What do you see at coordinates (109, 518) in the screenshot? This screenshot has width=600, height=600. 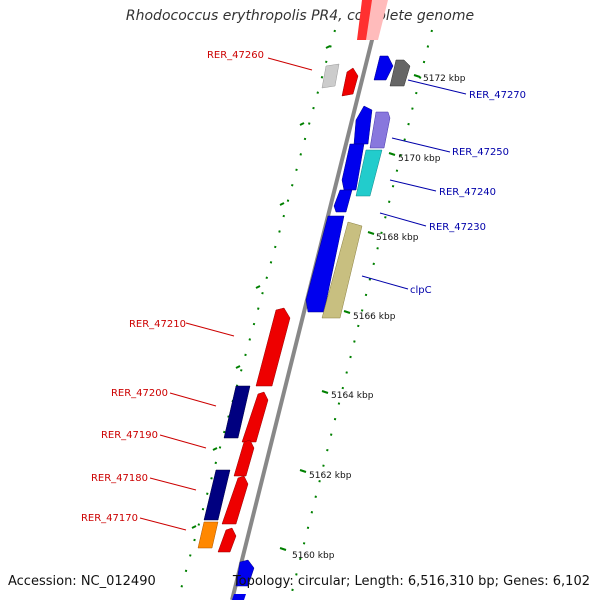 I see `gene-label: RER_47170` at bounding box center [109, 518].